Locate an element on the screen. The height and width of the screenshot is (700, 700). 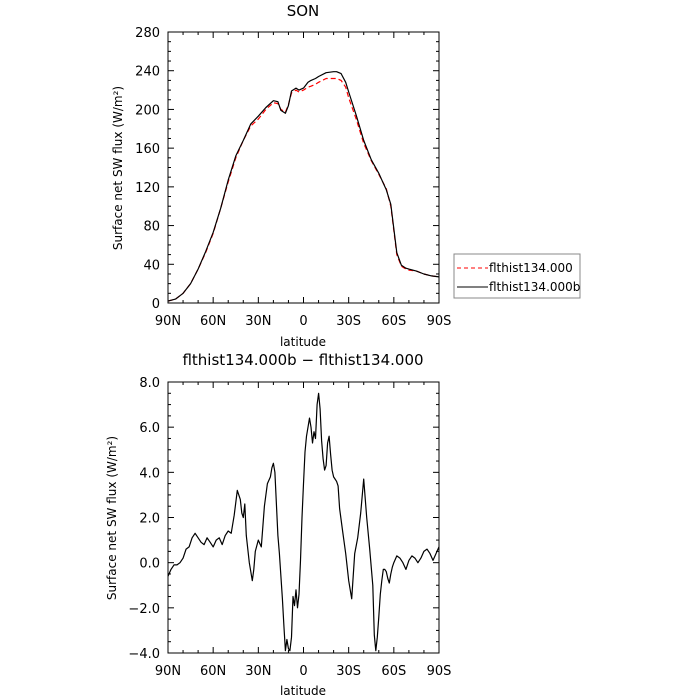
top-chart-ylabel: Surface net SW flux (W/m²) is located at coordinates (118, 168).